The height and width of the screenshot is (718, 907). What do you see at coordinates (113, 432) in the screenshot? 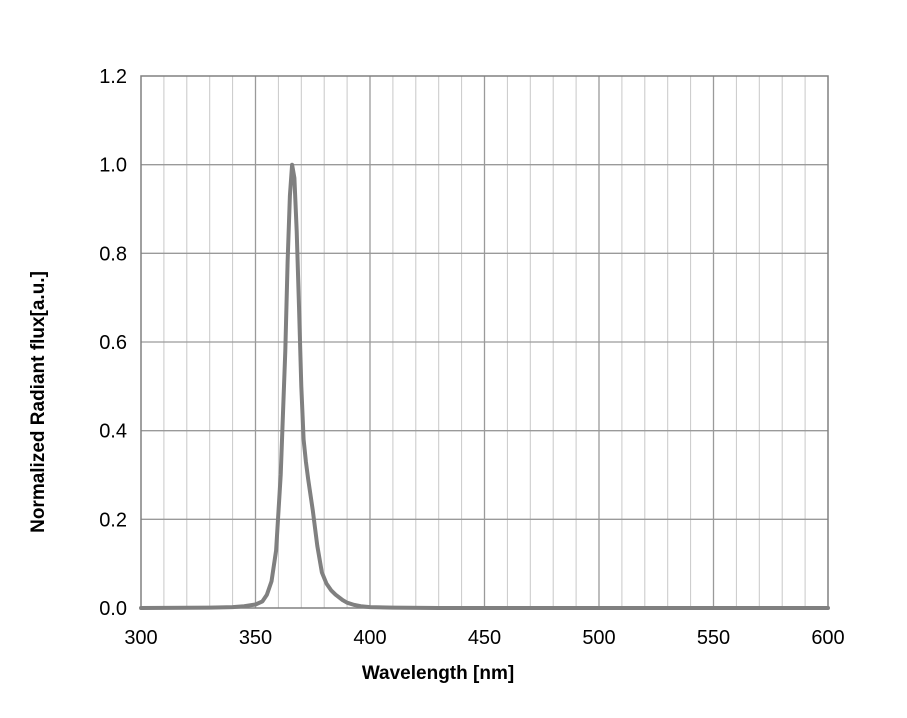
I see `y-tick-label: 0.4` at bounding box center [113, 432].